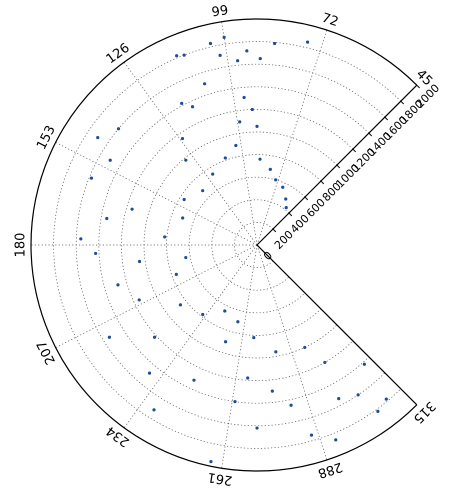 This screenshot has height=496, width=474. Describe the element at coordinates (118, 436) in the screenshot. I see `angular-tick-label: 234` at that location.